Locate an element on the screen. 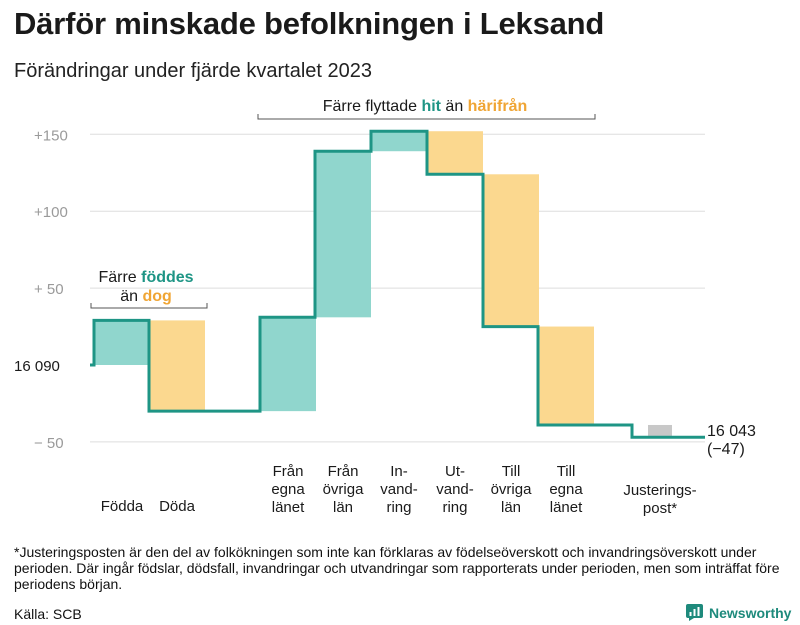 Image resolution: width=800 pixels, height=625 pixels. annotation-highlight-harifran: härifrån is located at coordinates (498, 106).